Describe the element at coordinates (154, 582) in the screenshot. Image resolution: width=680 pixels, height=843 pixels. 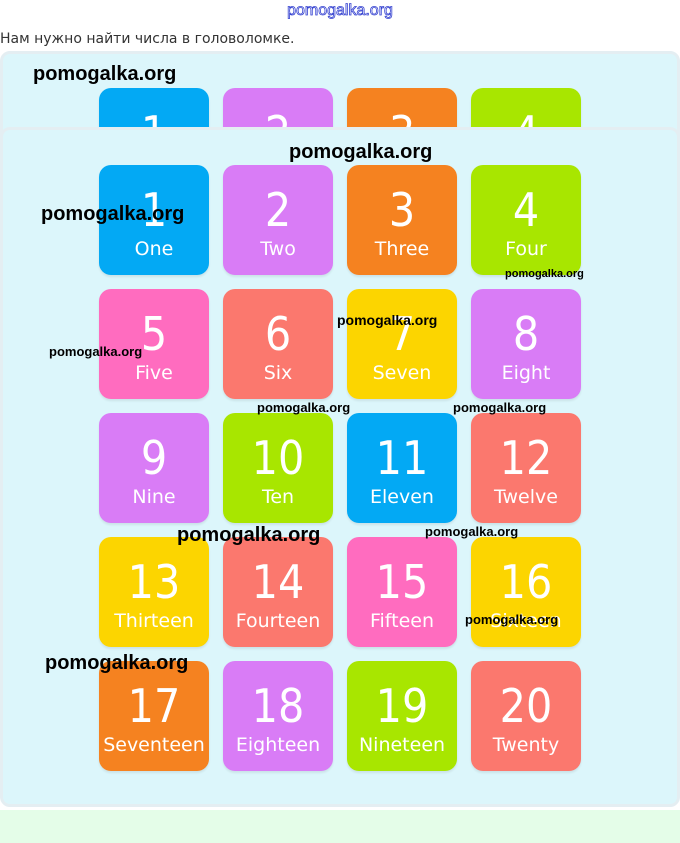
I see `tile-number: 13` at that location.